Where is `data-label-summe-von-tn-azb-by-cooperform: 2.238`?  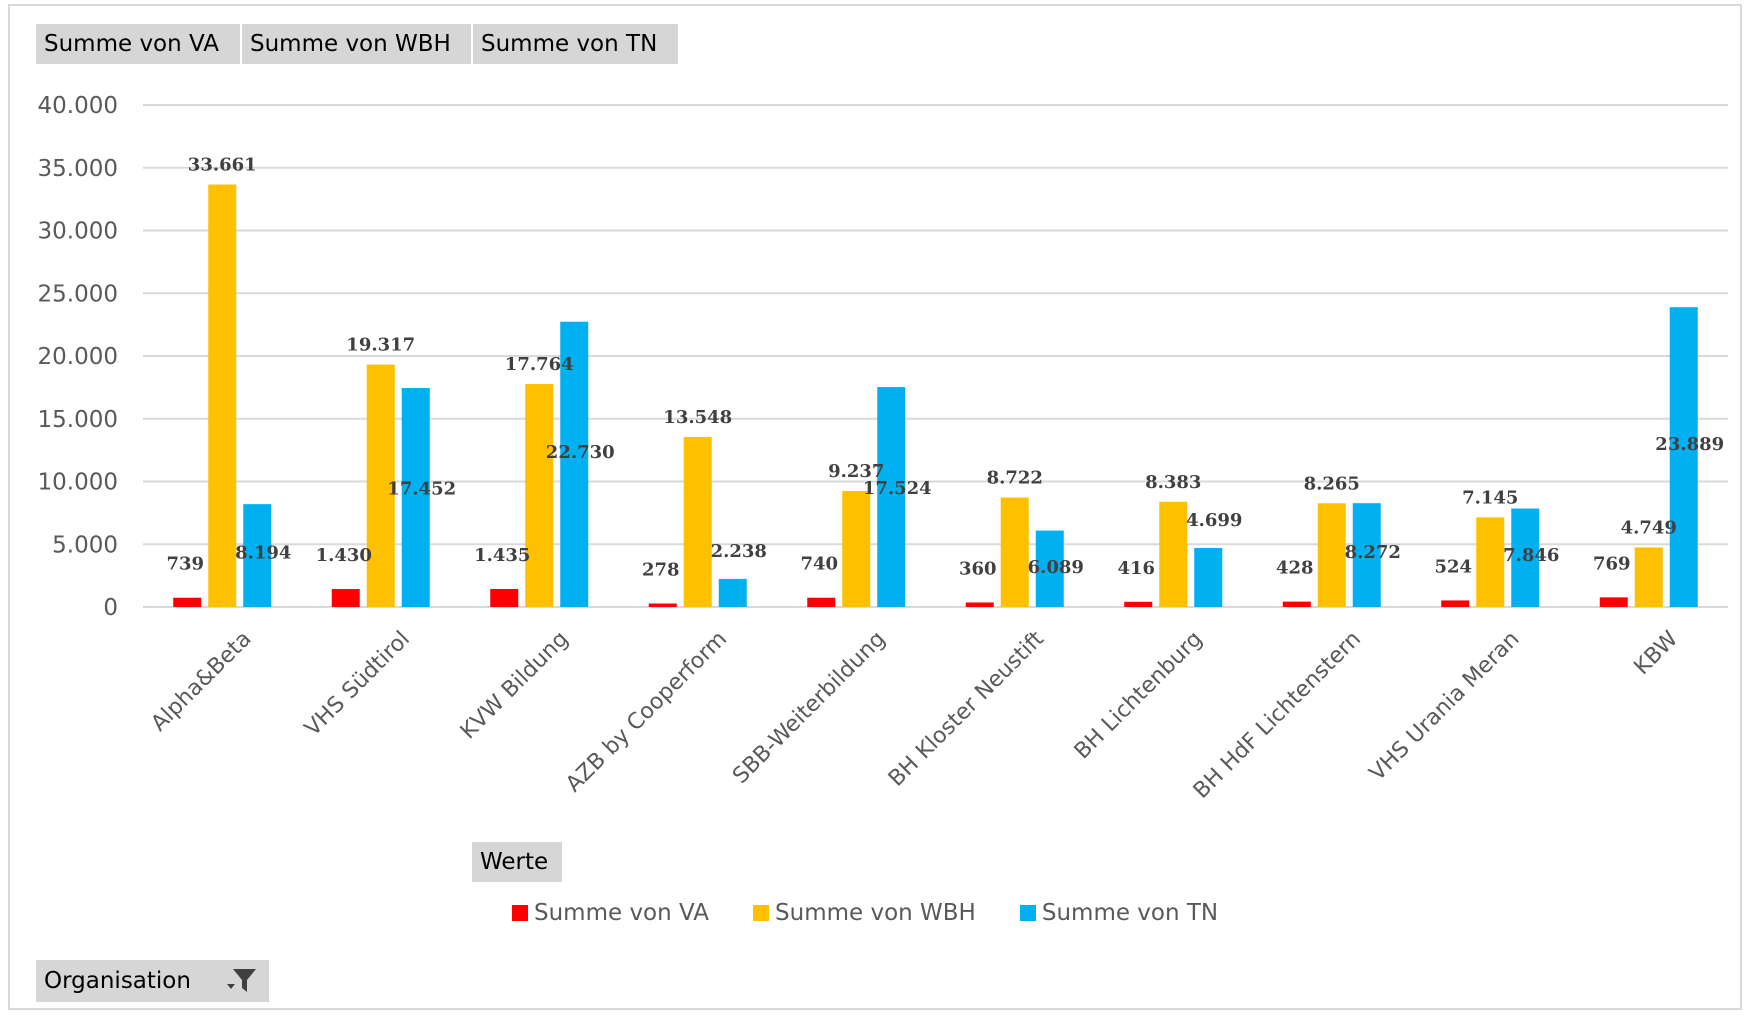 data-label-summe-von-tn-azb-by-cooperform: 2.238 is located at coordinates (739, 551).